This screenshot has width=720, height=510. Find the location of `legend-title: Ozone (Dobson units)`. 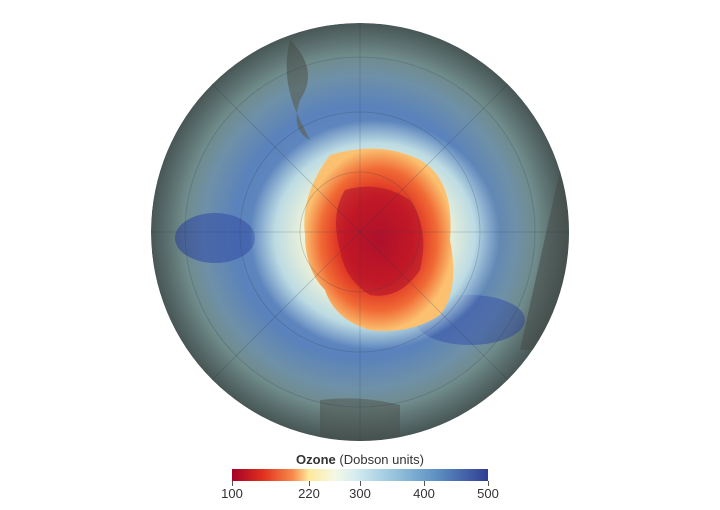

legend-title: Ozone (Dobson units) is located at coordinates (360, 459).